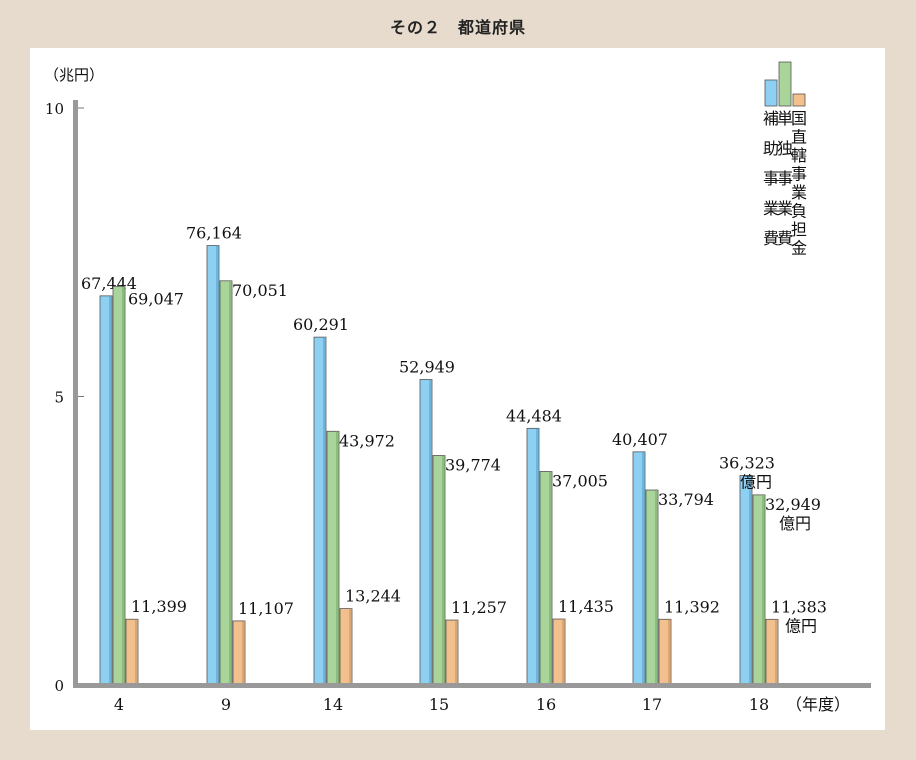 The image size is (916, 760). What do you see at coordinates (771, 118) in the screenshot?
I see `legend-label: 補` at bounding box center [771, 118].